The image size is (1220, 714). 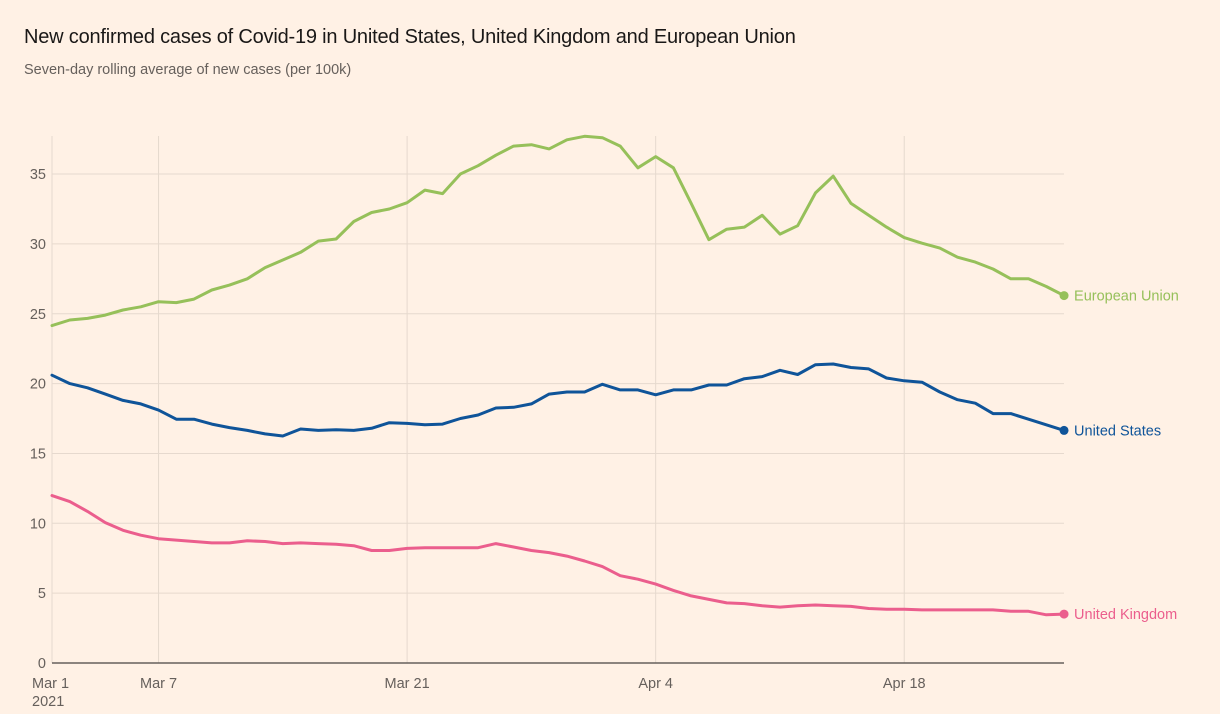 I want to click on y-tick-label: 25, so click(x=38, y=315).